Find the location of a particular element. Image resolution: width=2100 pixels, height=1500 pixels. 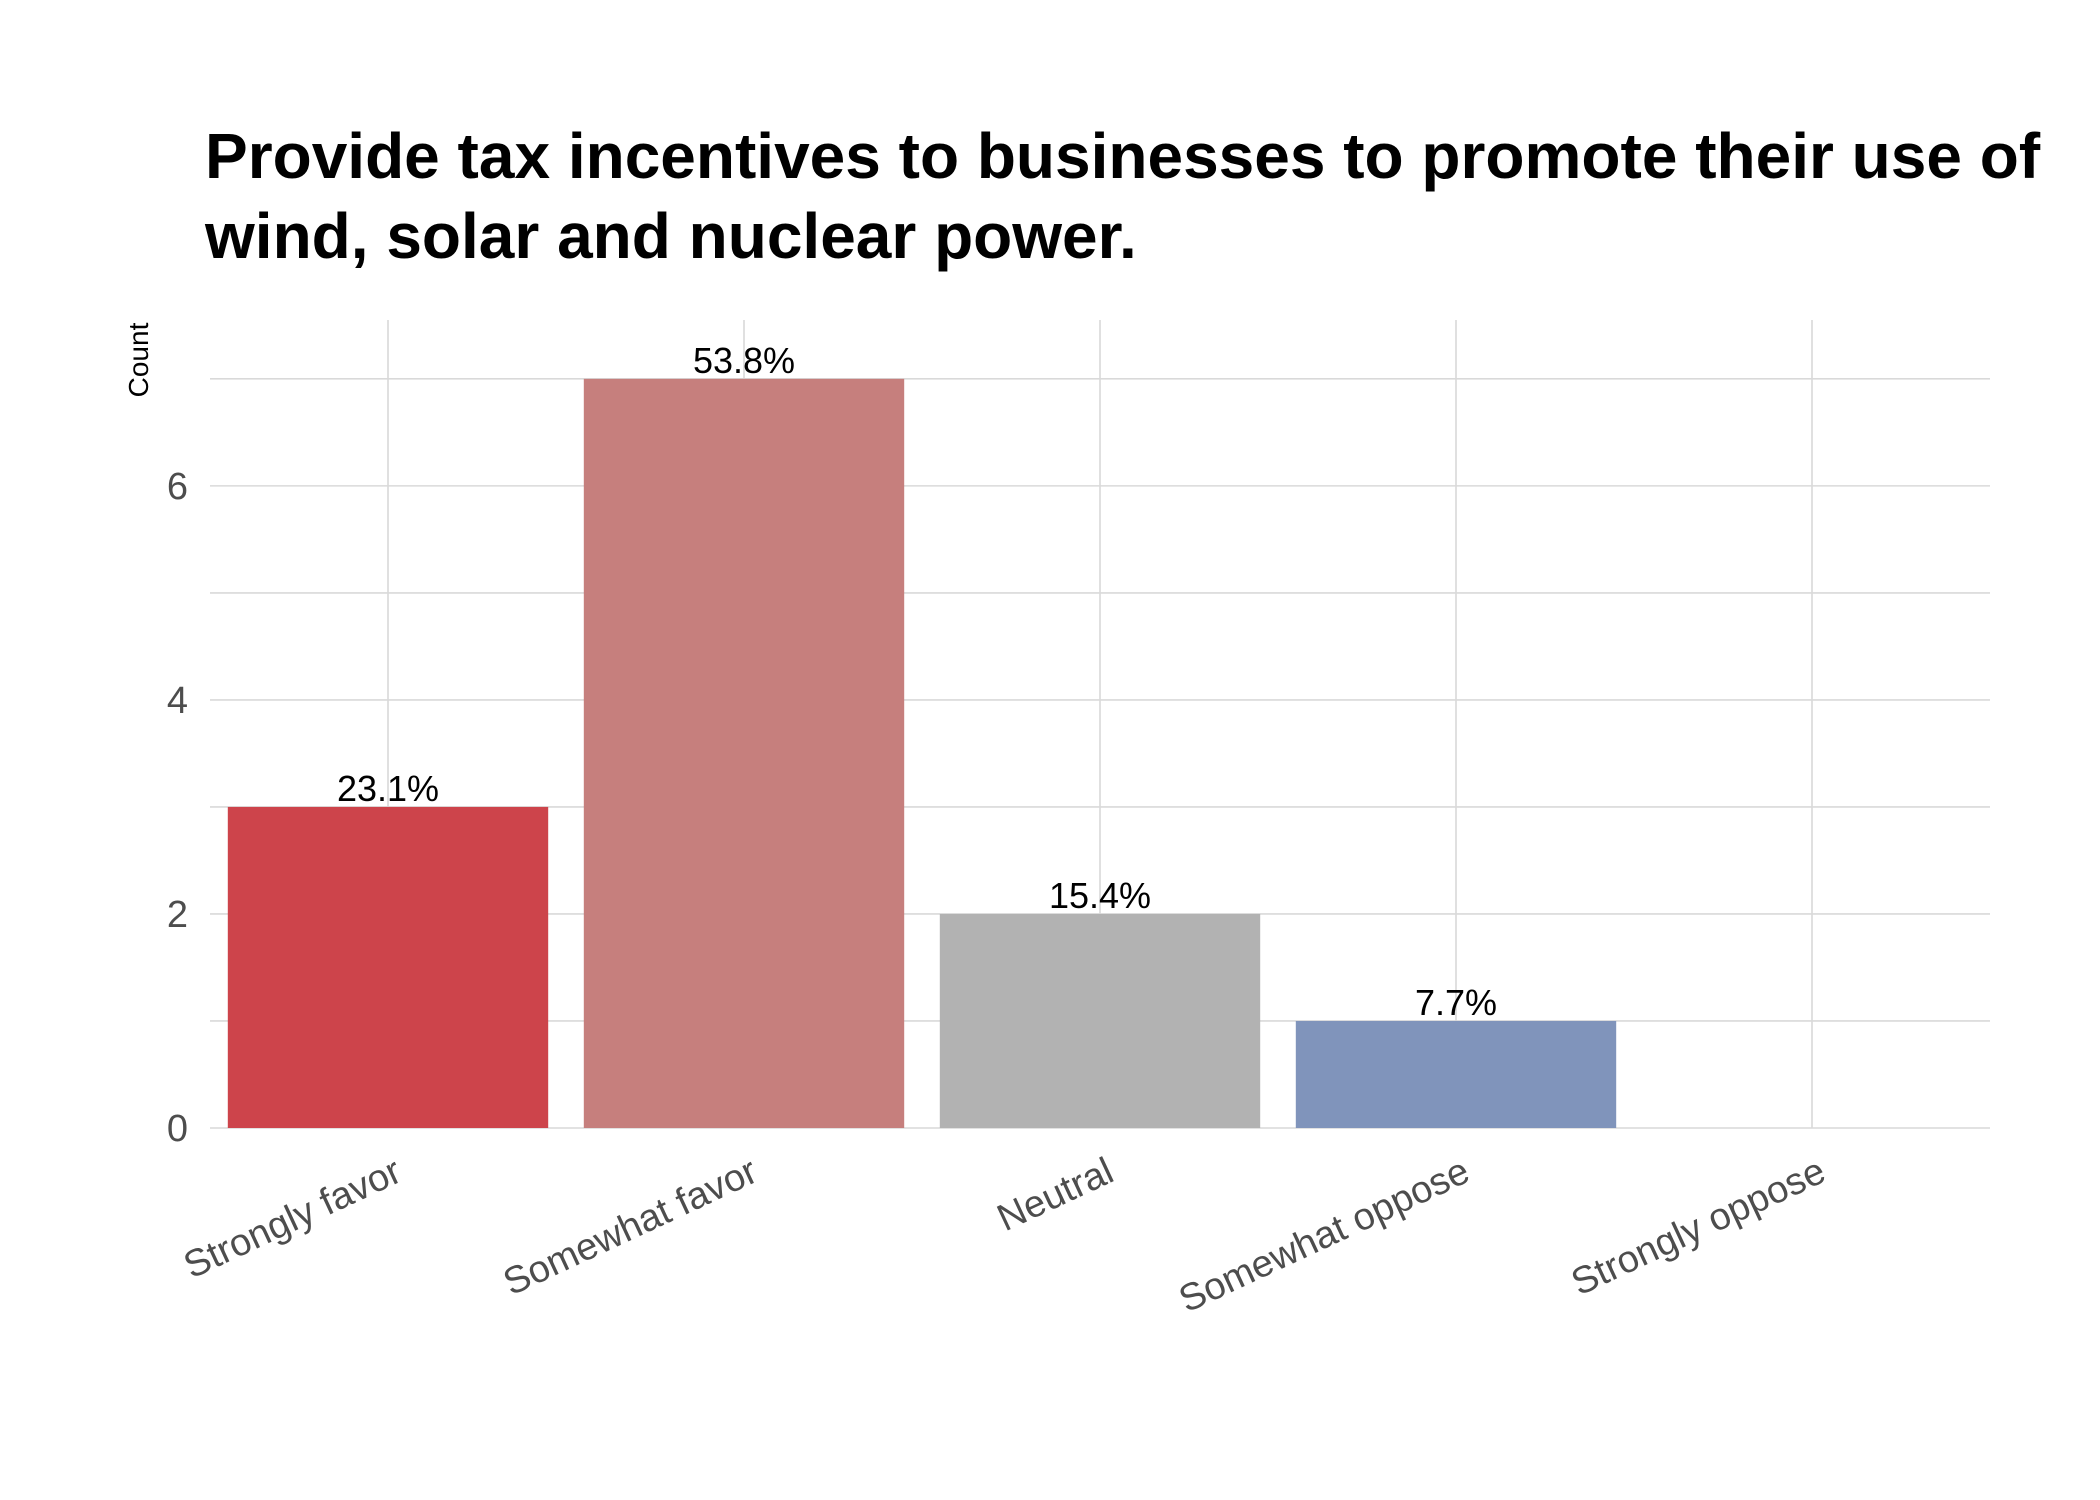

y-axis-ticks: 0 2 4 6 is located at coordinates (177, 808).